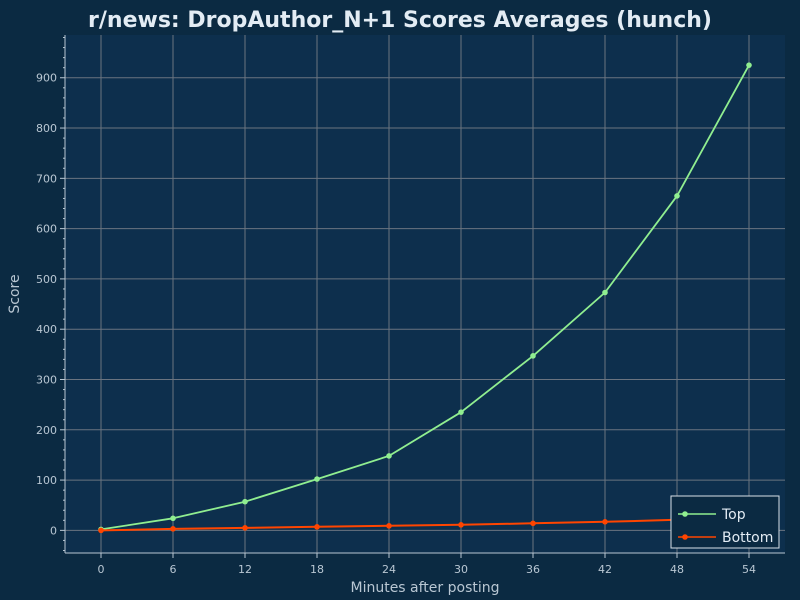 This screenshot has width=800, height=600. What do you see at coordinates (245, 569) in the screenshot?
I see `x-tick-label: 12` at bounding box center [245, 569].